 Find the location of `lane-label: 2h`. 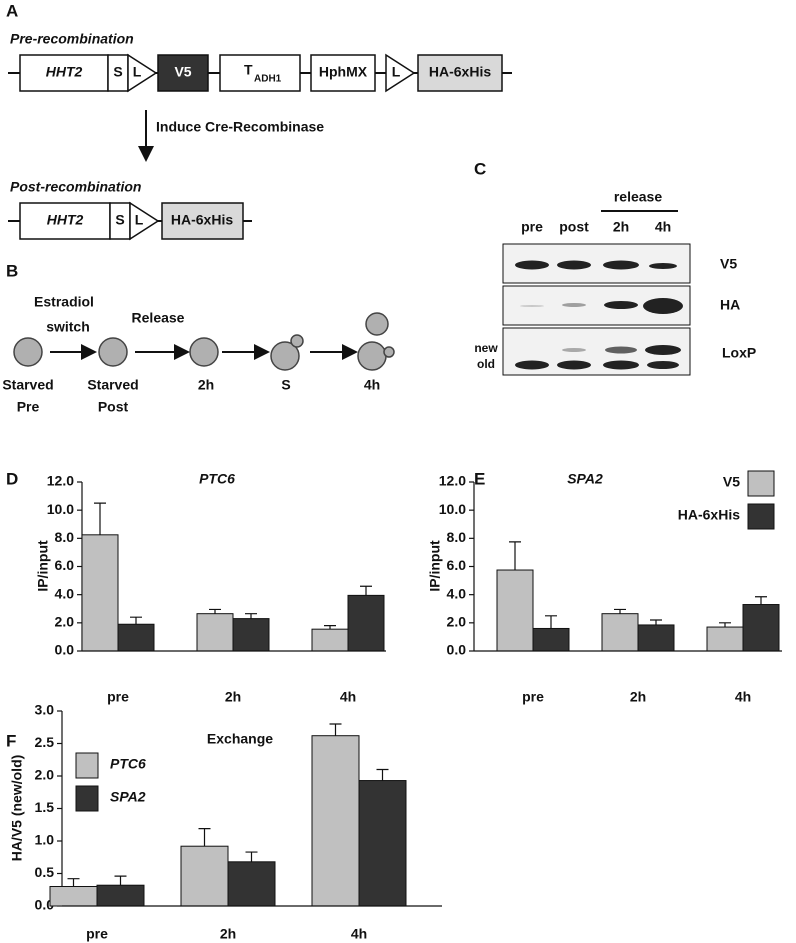

lane-label: 2h is located at coordinates (621, 227).